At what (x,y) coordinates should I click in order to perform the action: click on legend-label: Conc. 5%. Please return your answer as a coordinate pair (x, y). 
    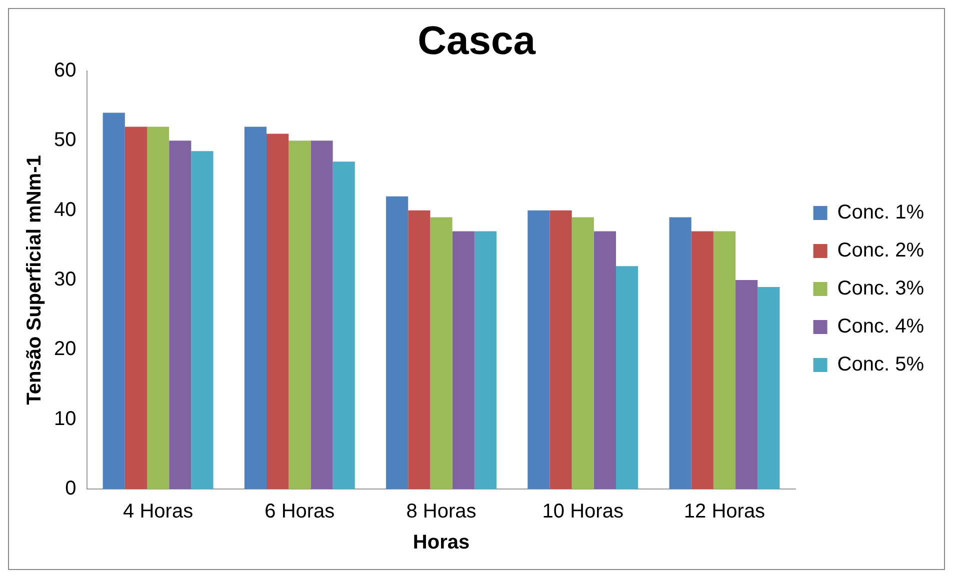
    Looking at the image, I should click on (880, 365).